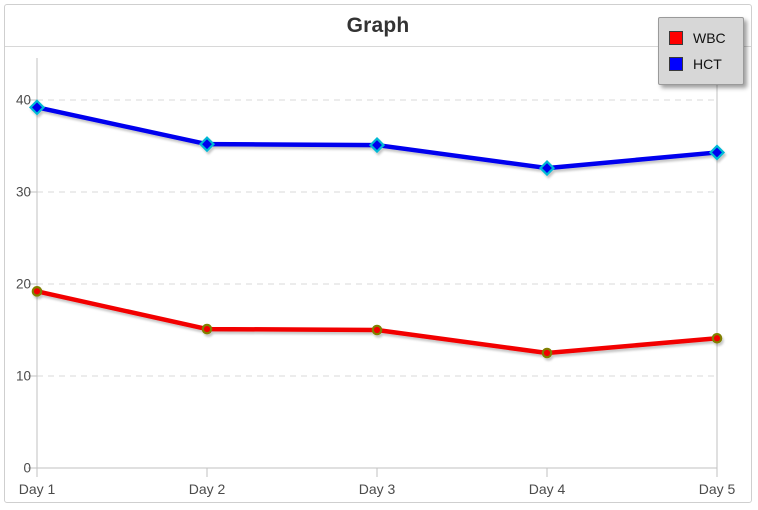 Image resolution: width=758 pixels, height=510 pixels. What do you see at coordinates (377, 489) in the screenshot?
I see `x-tick-label: Day 3` at bounding box center [377, 489].